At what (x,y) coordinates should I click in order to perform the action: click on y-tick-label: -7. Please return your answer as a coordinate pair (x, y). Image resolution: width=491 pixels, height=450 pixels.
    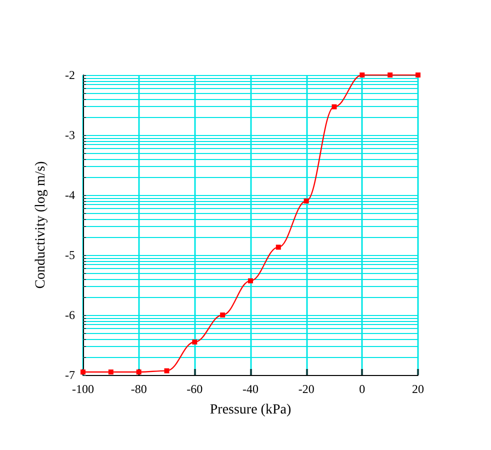
    Looking at the image, I should click on (70, 375).